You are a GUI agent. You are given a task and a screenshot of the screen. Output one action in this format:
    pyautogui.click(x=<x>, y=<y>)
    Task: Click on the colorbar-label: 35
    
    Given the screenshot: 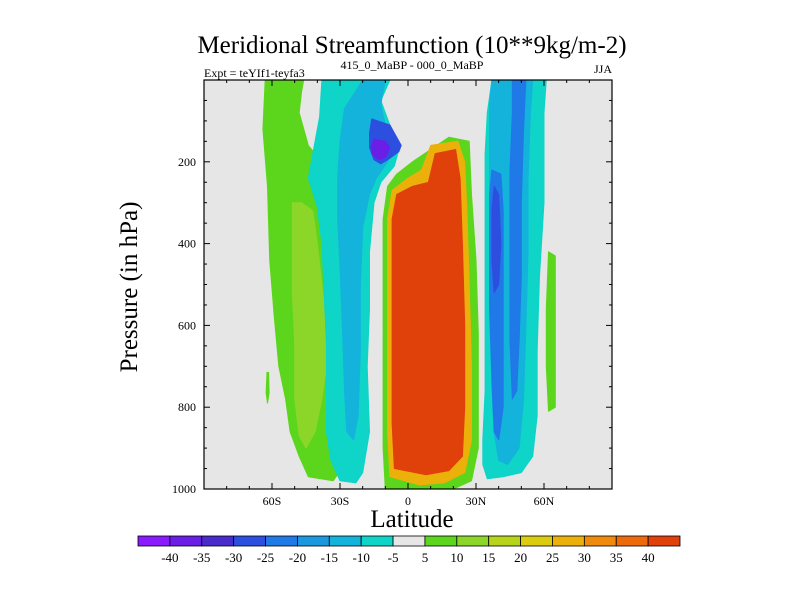 What is the action you would take?
    pyautogui.click(x=616, y=557)
    